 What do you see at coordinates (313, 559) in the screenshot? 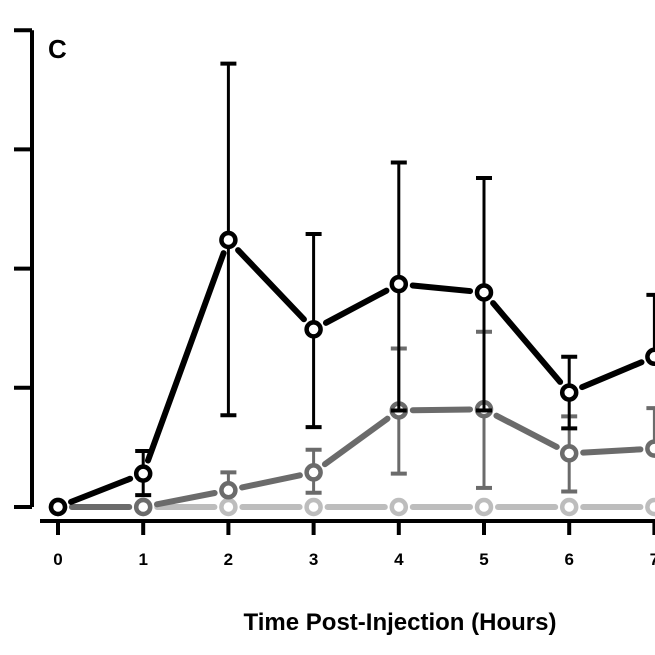
I see `x-tick-label: 3` at bounding box center [313, 559].